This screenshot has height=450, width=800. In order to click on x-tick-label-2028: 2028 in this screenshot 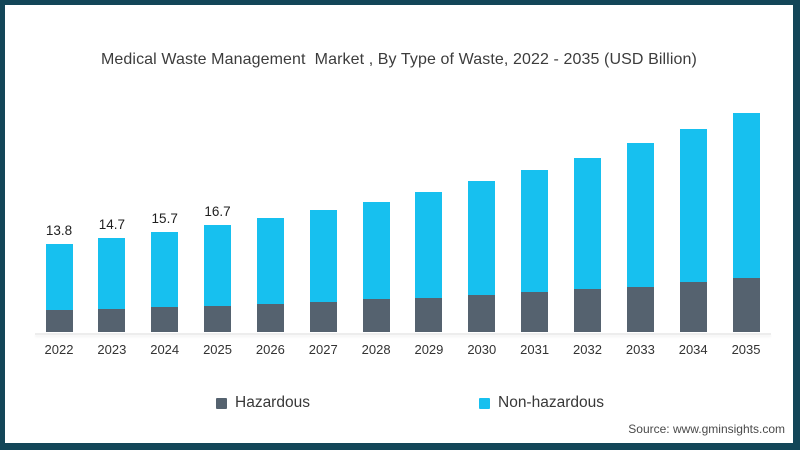, I will do `click(376, 349)`.